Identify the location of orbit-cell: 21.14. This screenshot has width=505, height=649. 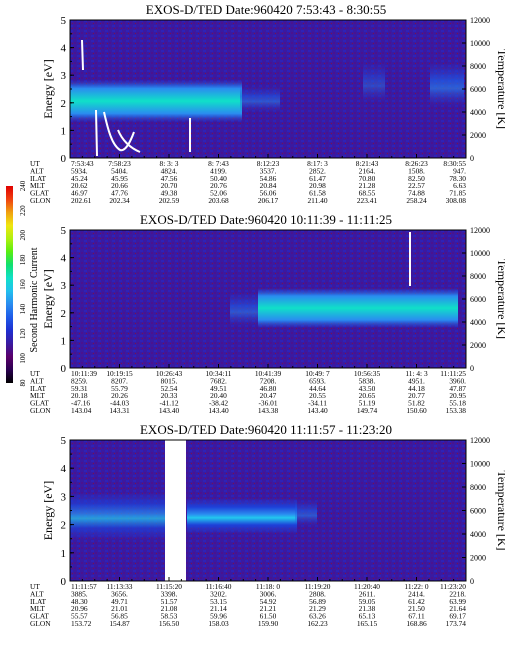
(218, 608).